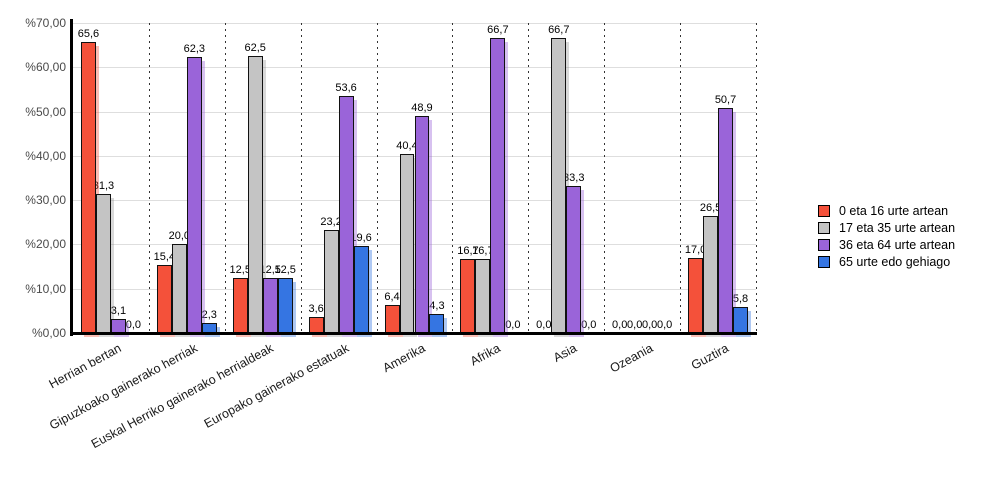 This screenshot has width=1000, height=500. What do you see at coordinates (346, 87) in the screenshot?
I see `bar-value-label: 53,6` at bounding box center [346, 87].